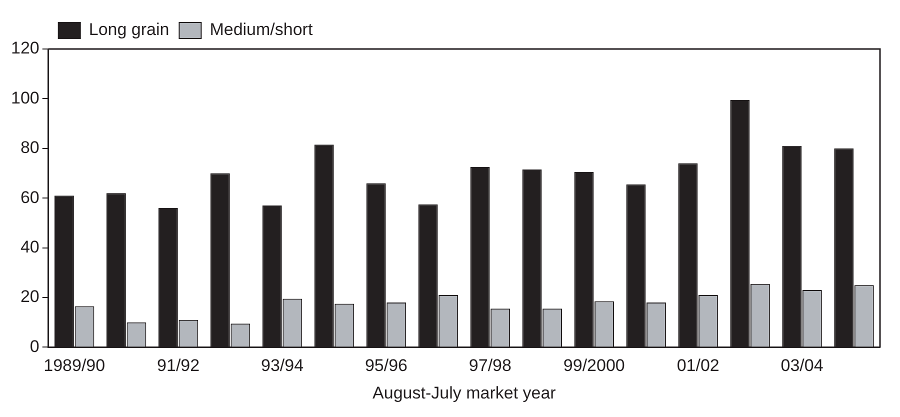 This screenshot has height=417, width=900. Describe the element at coordinates (464, 392) in the screenshot. I see `x-axis-title: August-July market year` at that location.